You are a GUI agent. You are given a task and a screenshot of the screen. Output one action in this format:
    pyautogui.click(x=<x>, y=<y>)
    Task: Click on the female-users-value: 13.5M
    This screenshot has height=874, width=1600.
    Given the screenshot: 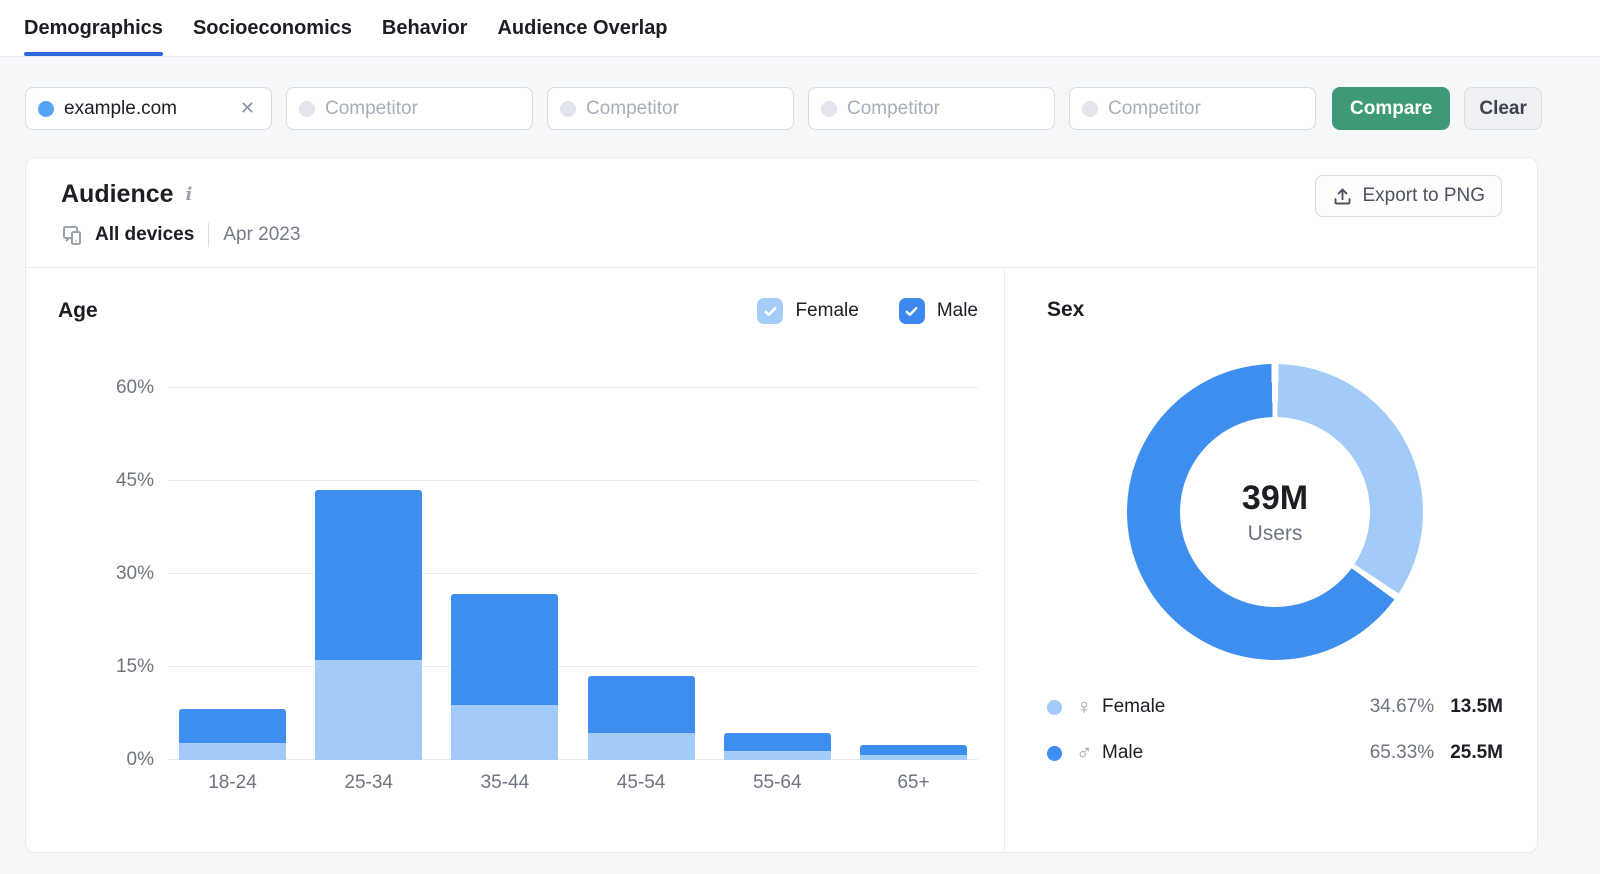 What is the action you would take?
    pyautogui.click(x=1476, y=706)
    